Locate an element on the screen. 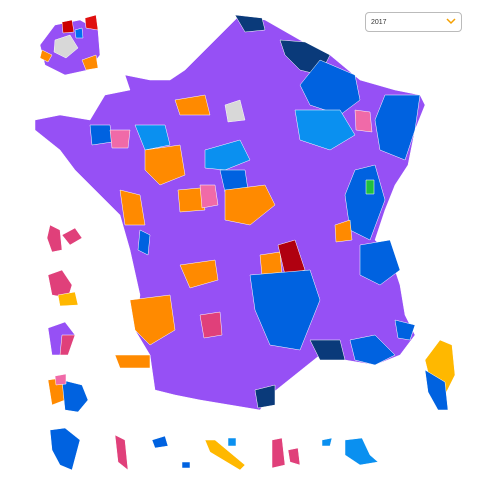 The height and width of the screenshot is (482, 483). year-dropdown: 2017 is located at coordinates (413, 22).